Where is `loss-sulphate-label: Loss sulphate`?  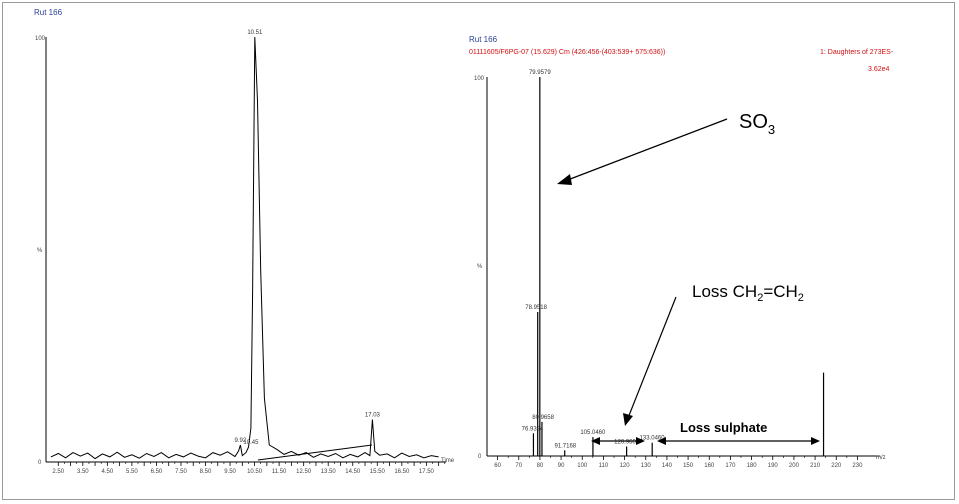
loss-sulphate-label: Loss sulphate is located at coordinates (723, 427).